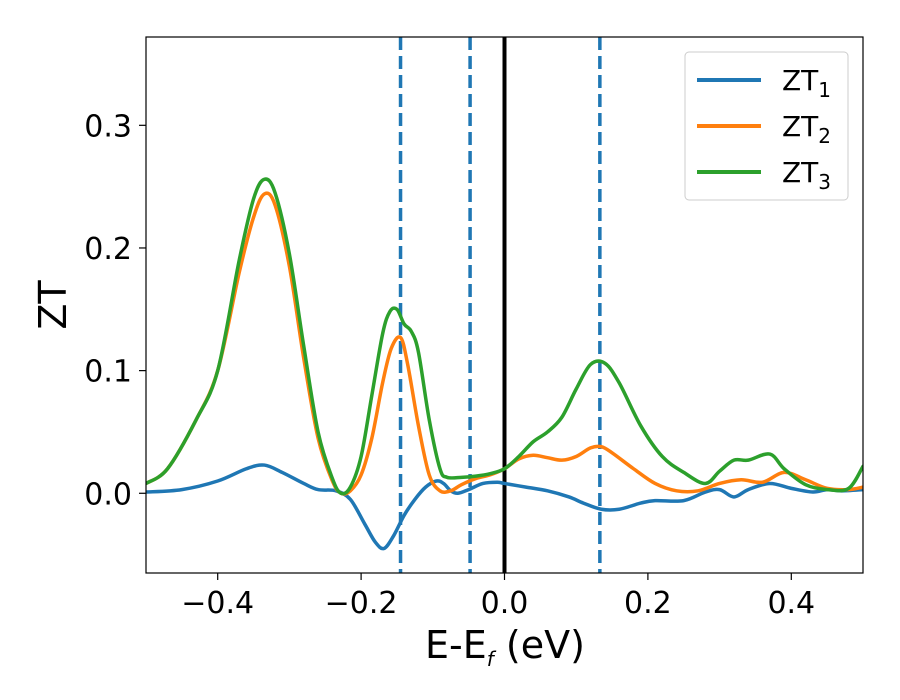 The height and width of the screenshot is (700, 900). I want to click on y-tick-label: 0.0, so click(108, 494).